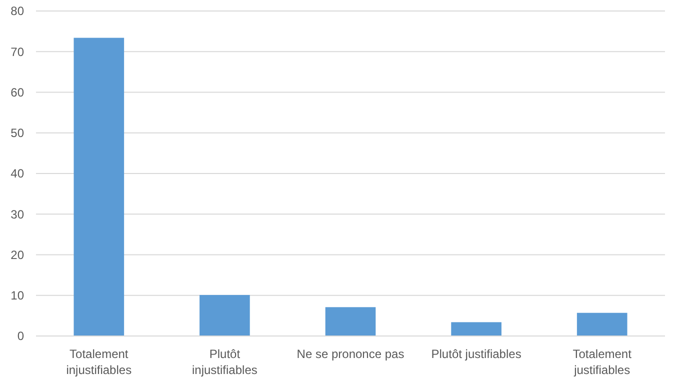 The width and height of the screenshot is (673, 383). Describe the element at coordinates (99, 362) in the screenshot. I see `x-tick-label: Totalement injustifiables` at that location.